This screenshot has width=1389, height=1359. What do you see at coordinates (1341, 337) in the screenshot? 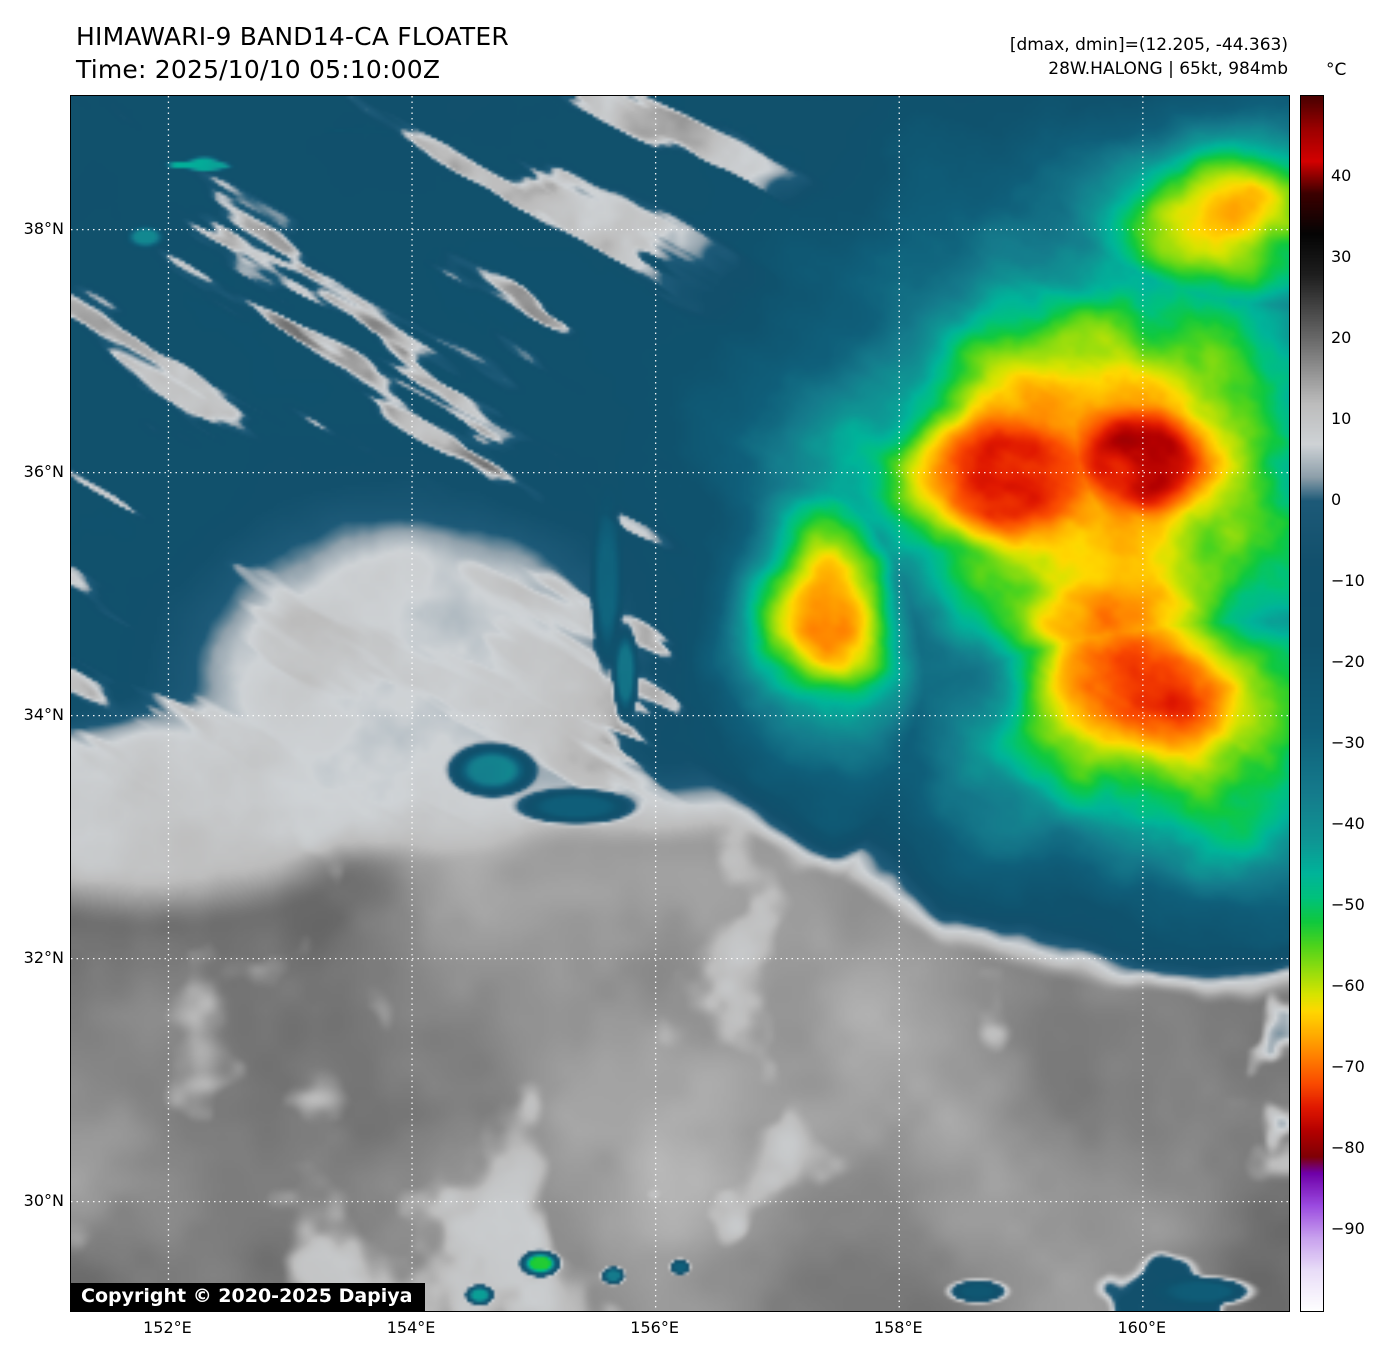
I see `colorbar-tick-label: 20` at bounding box center [1341, 337].